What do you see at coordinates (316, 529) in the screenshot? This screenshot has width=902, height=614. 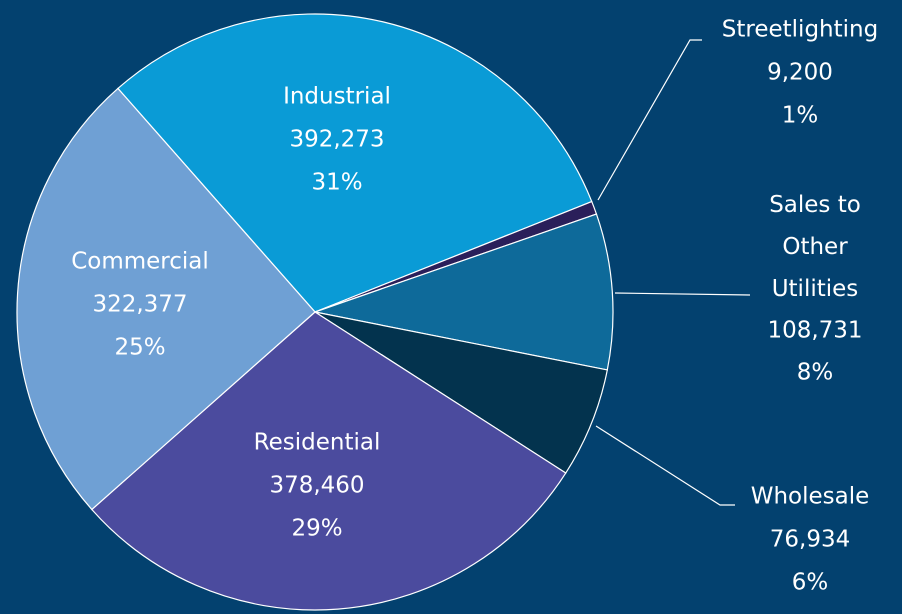 I see `percent-label: 29%` at bounding box center [316, 529].